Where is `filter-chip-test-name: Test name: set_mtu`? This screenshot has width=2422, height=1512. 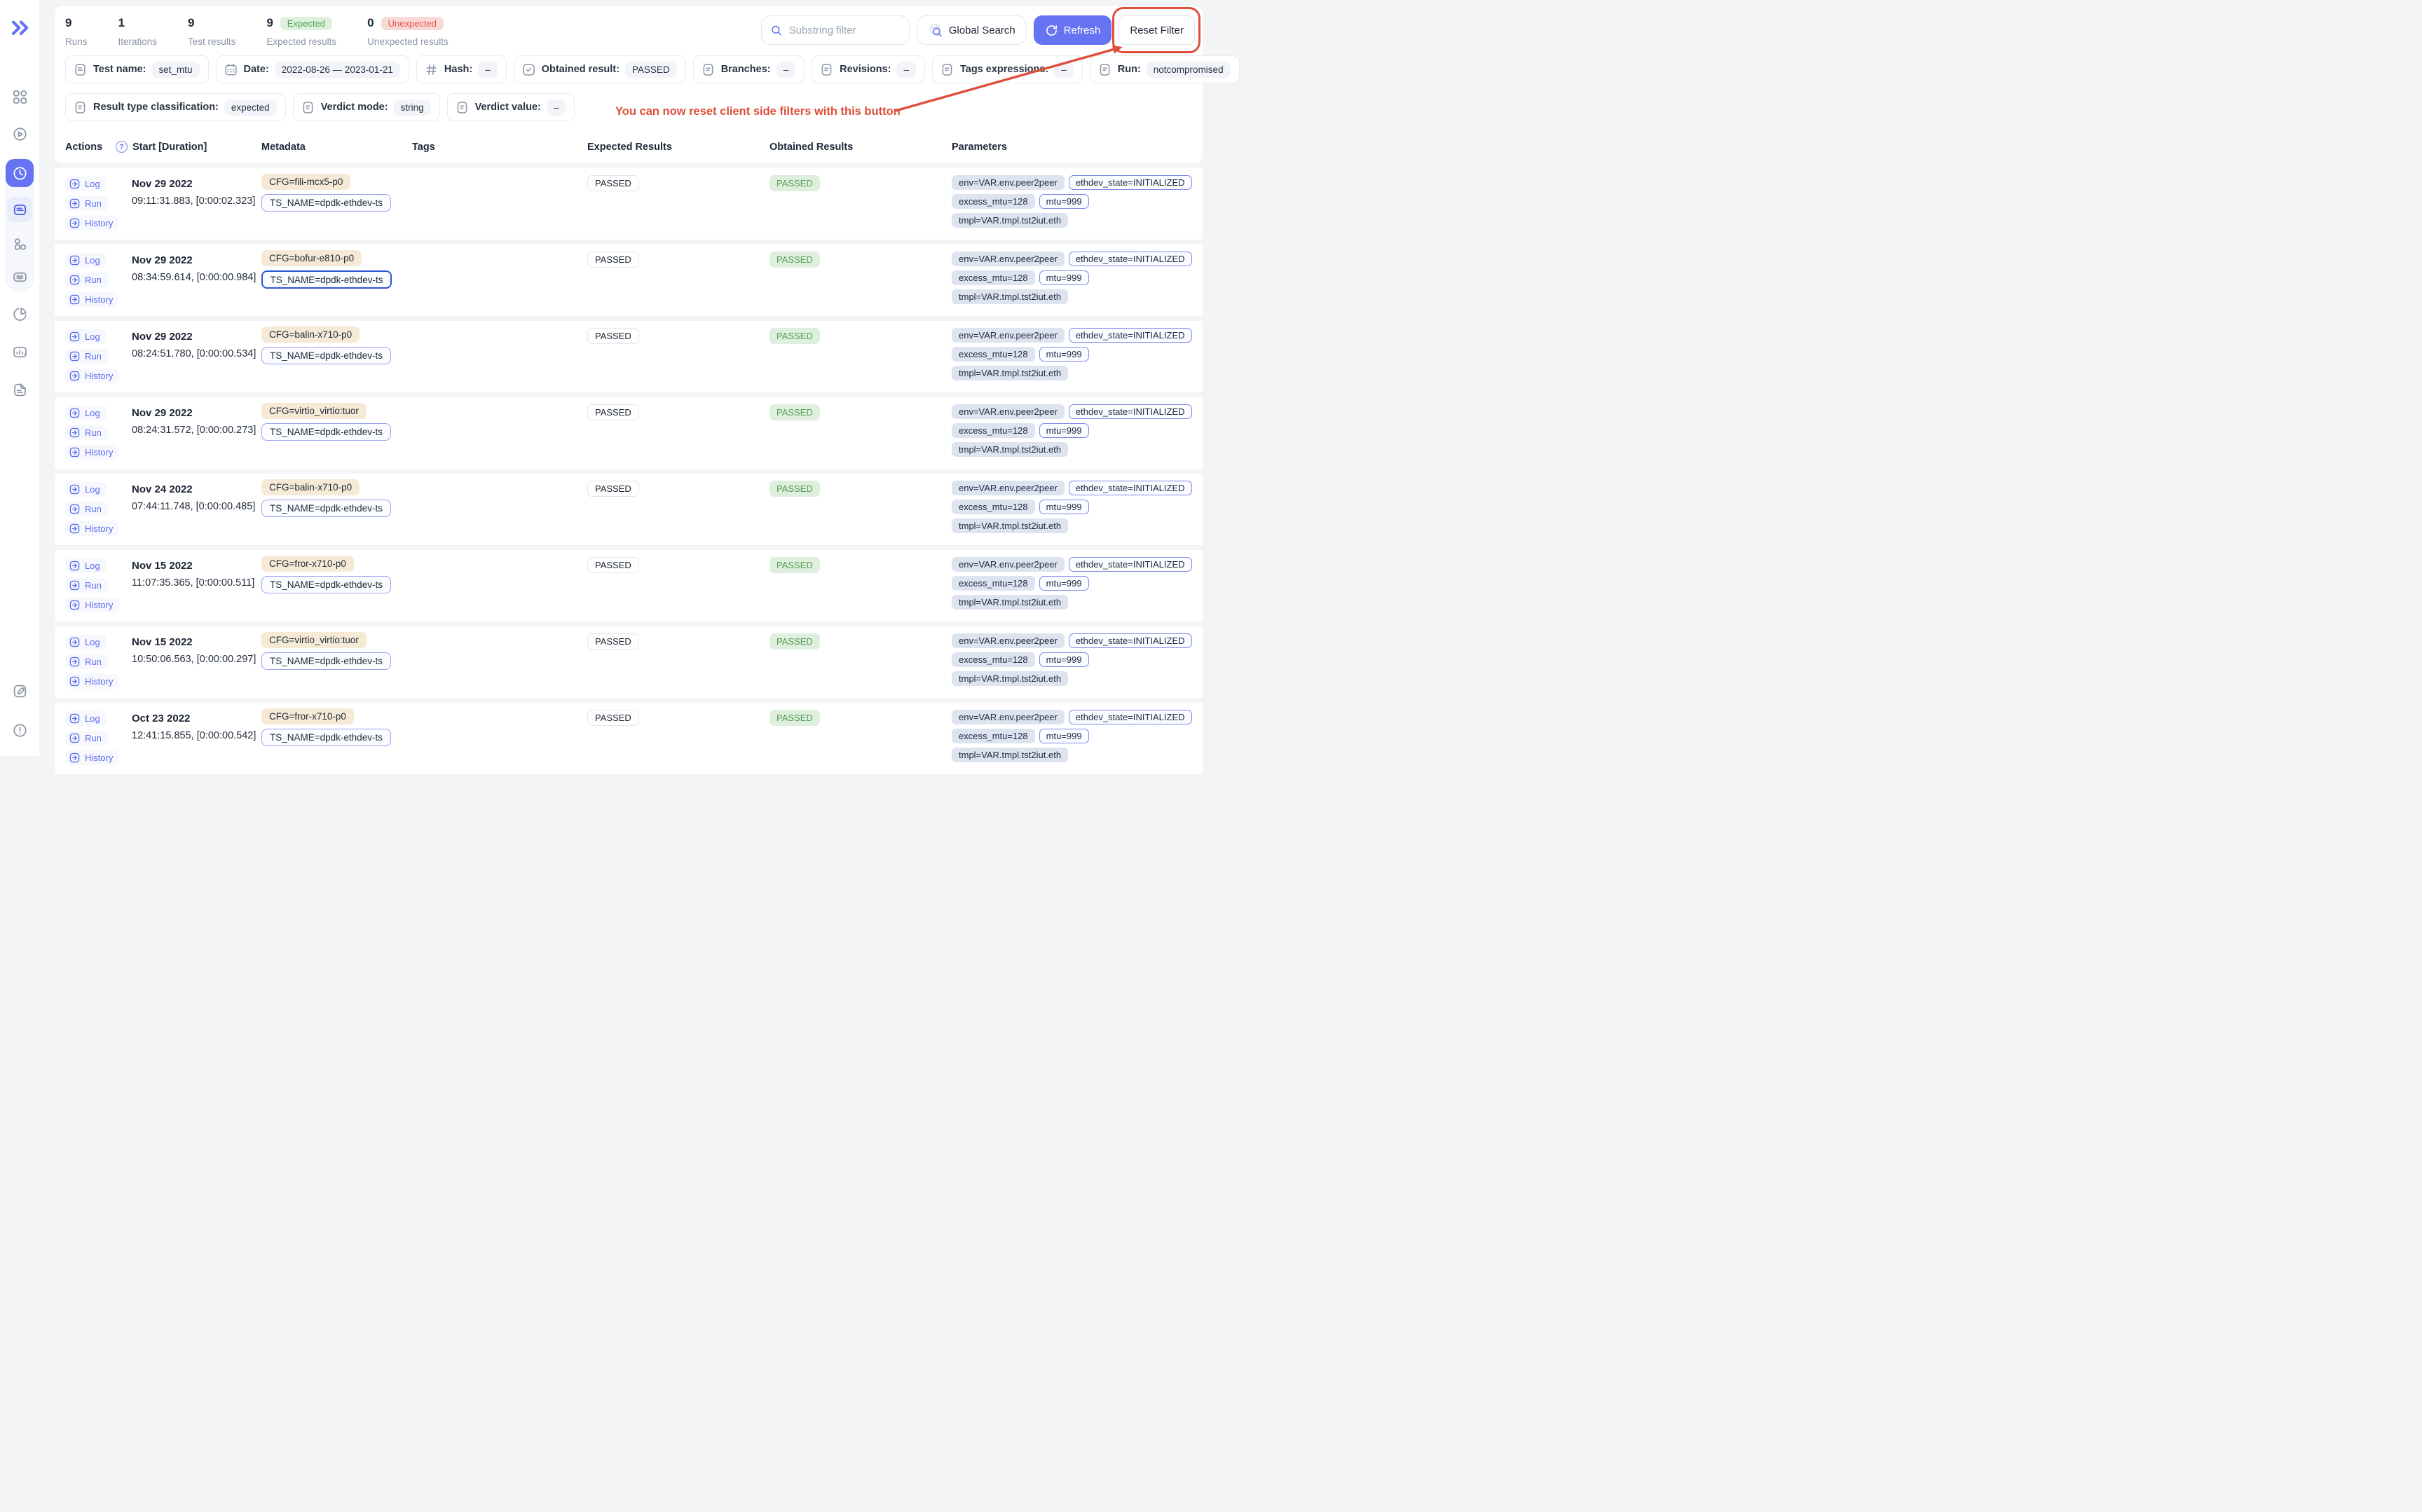
filter-chip-test-name: Test name: set_mtu is located at coordinates (137, 69).